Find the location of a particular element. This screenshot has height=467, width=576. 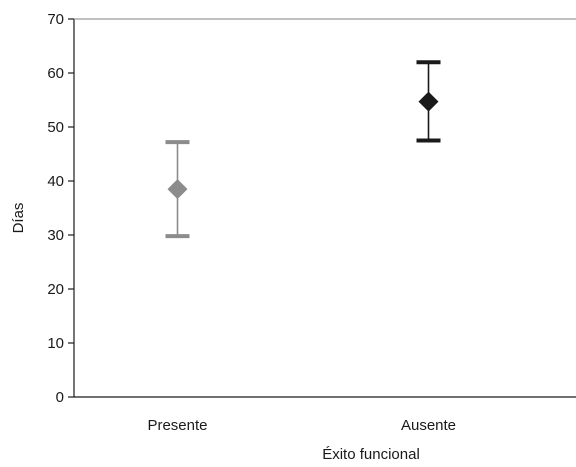

y-axis: 0 10 20 30 40 50 60 70 is located at coordinates (60, 208).